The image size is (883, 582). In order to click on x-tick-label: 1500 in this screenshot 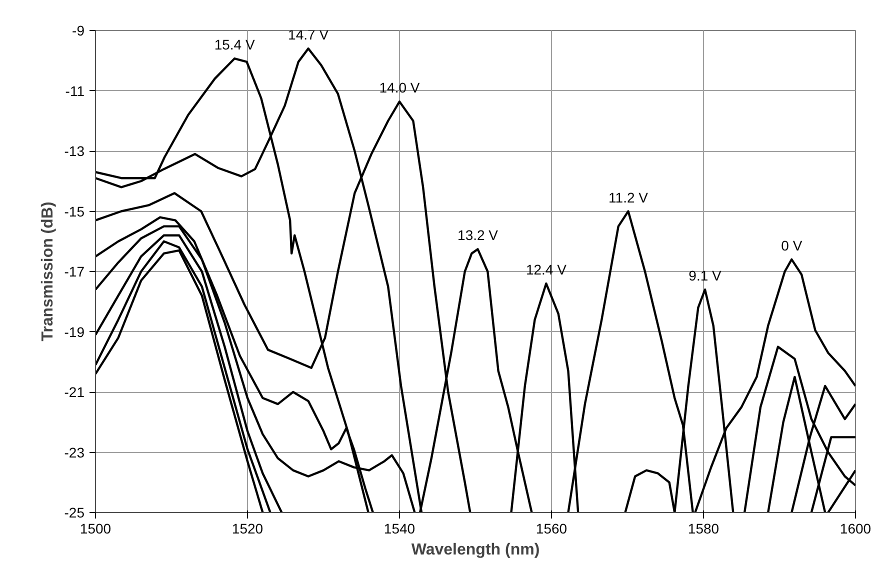, I will do `click(96, 528)`.